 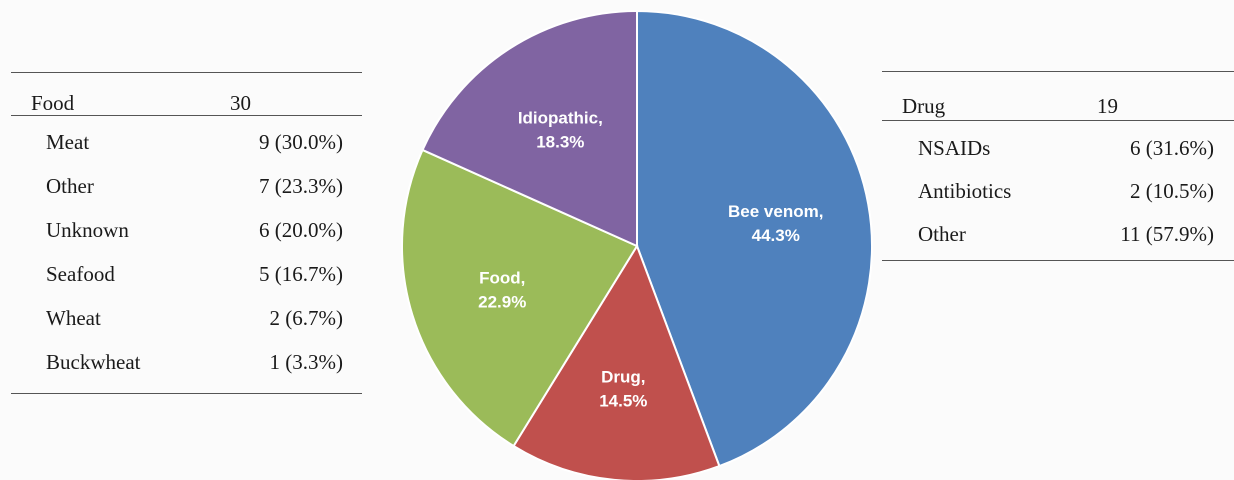 What do you see at coordinates (924, 106) in the screenshot?
I see `drug-header-label: Drug` at bounding box center [924, 106].